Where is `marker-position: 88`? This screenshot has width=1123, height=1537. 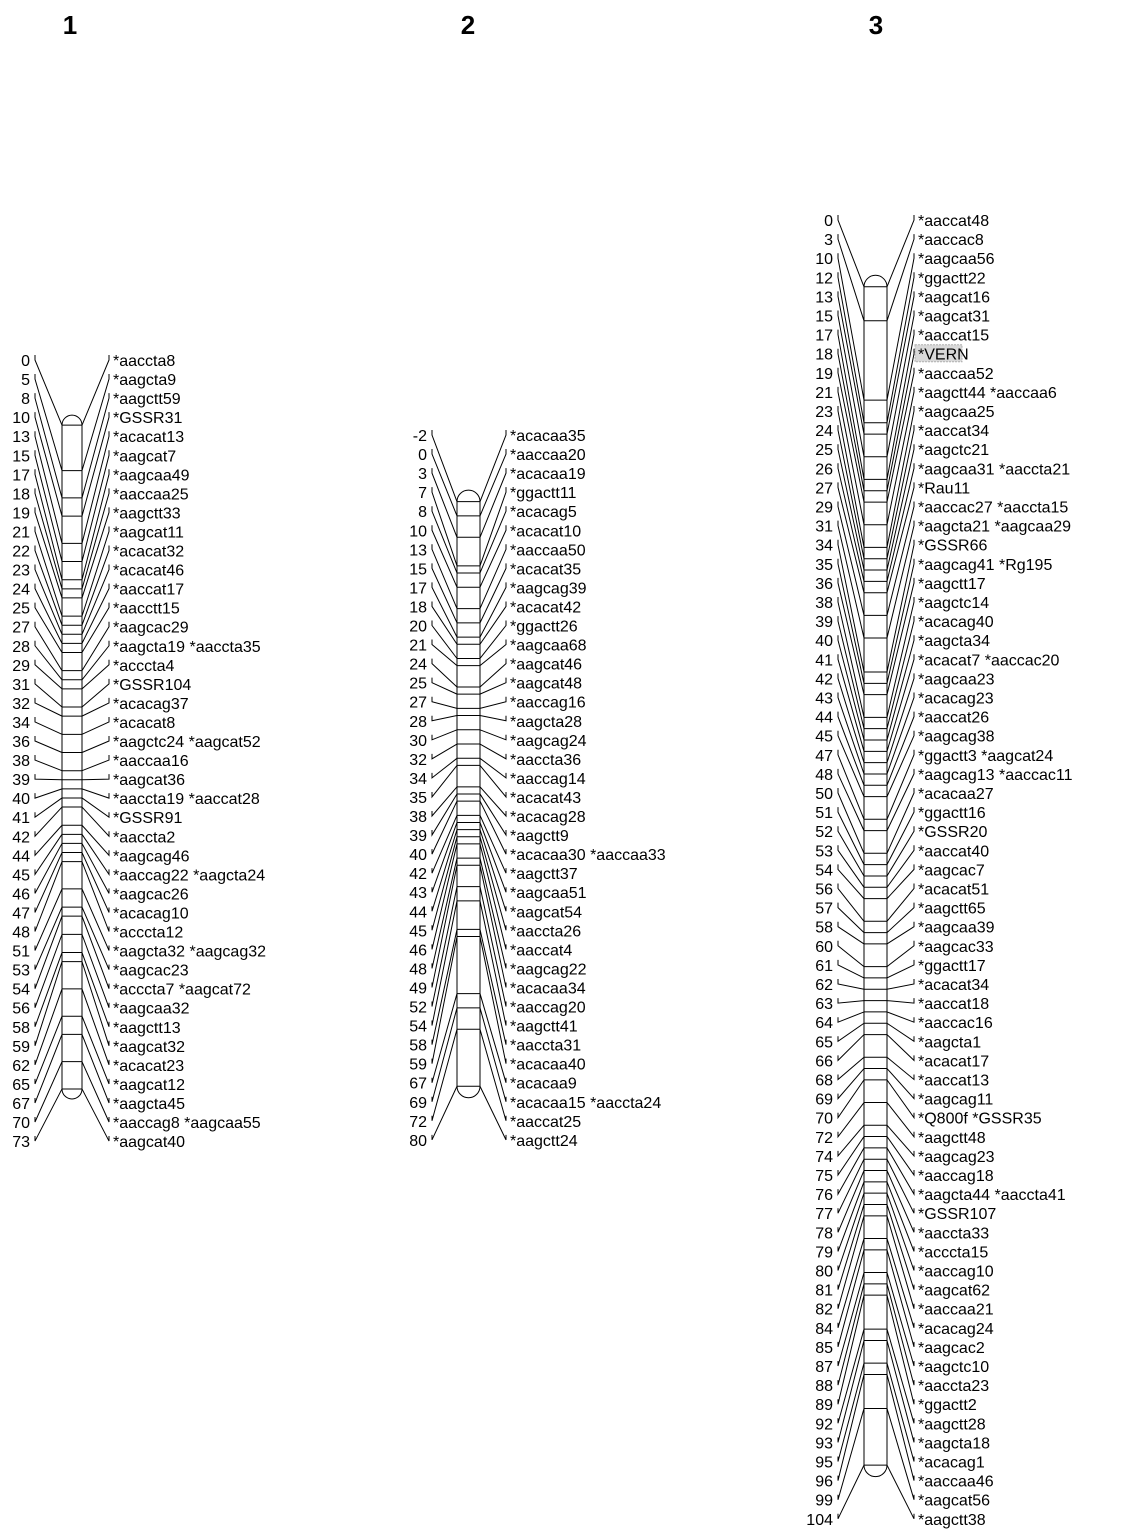 marker-position: 88 is located at coordinates (824, 1386).